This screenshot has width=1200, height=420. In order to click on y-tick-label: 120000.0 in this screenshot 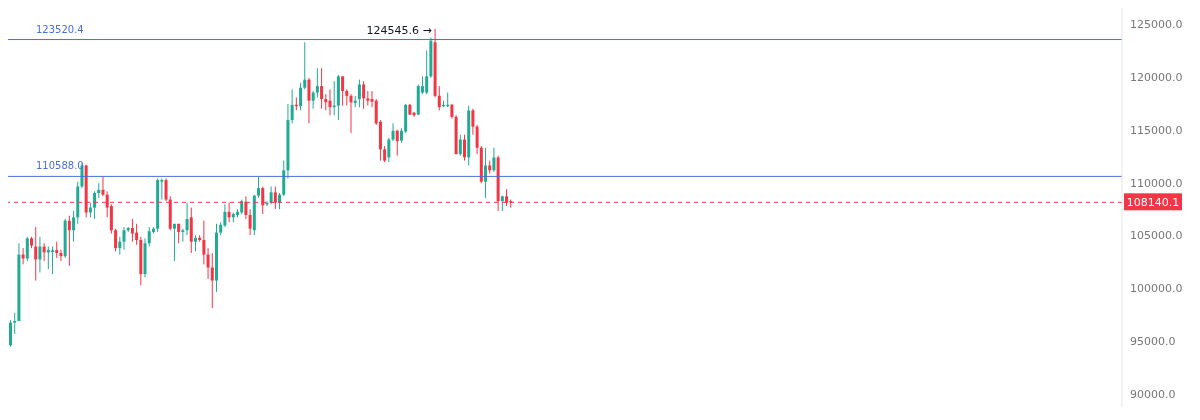, I will do `click(1156, 77)`.